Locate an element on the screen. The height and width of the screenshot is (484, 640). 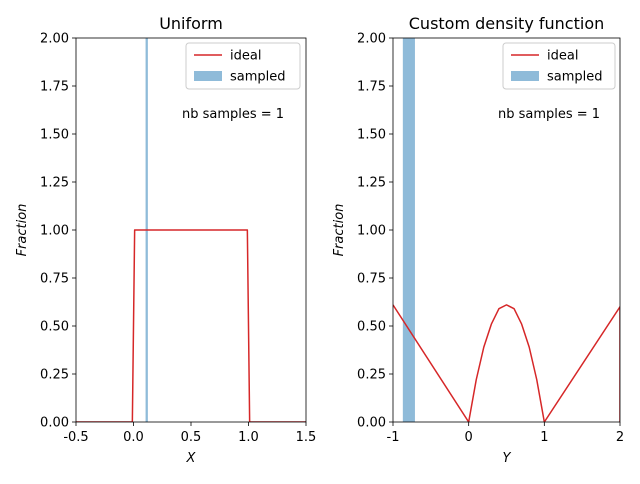
chart-title: Uniform is located at coordinates (191, 23).